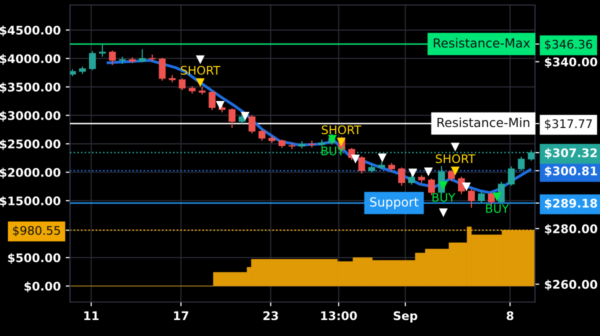 This screenshot has width=600, height=336. What do you see at coordinates (394, 203) in the screenshot?
I see `ref-line-label: Support` at bounding box center [394, 203].